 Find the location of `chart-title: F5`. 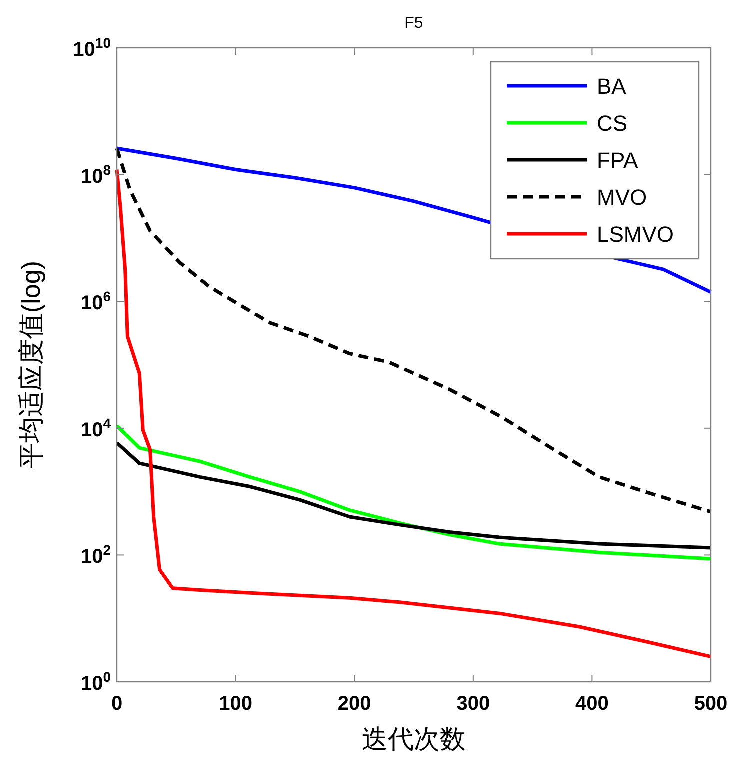

chart-title: F5 is located at coordinates (414, 23).